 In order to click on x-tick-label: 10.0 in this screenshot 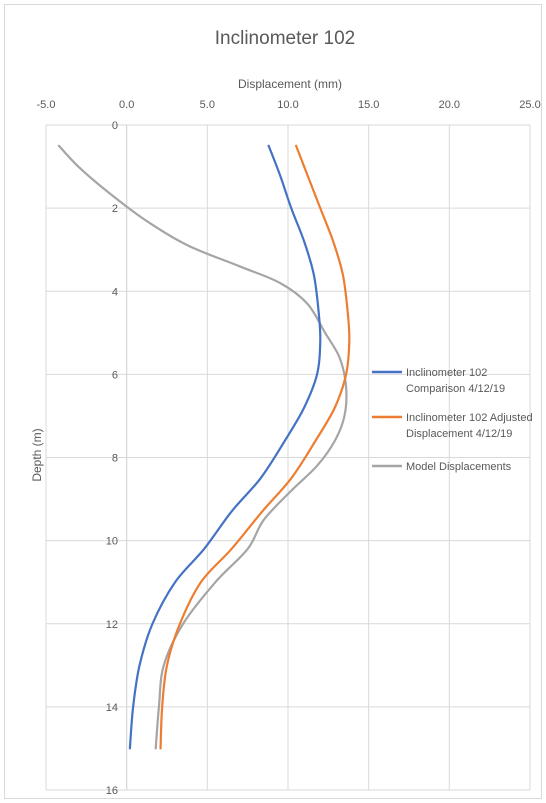, I will do `click(287, 105)`.